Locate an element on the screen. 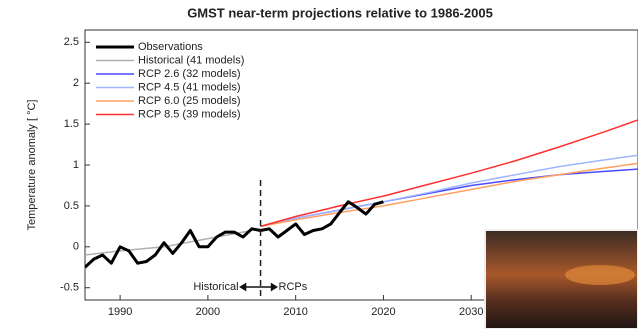 Image resolution: width=638 pixels, height=329 pixels. y-tick-label: 0.5 is located at coordinates (71, 206).